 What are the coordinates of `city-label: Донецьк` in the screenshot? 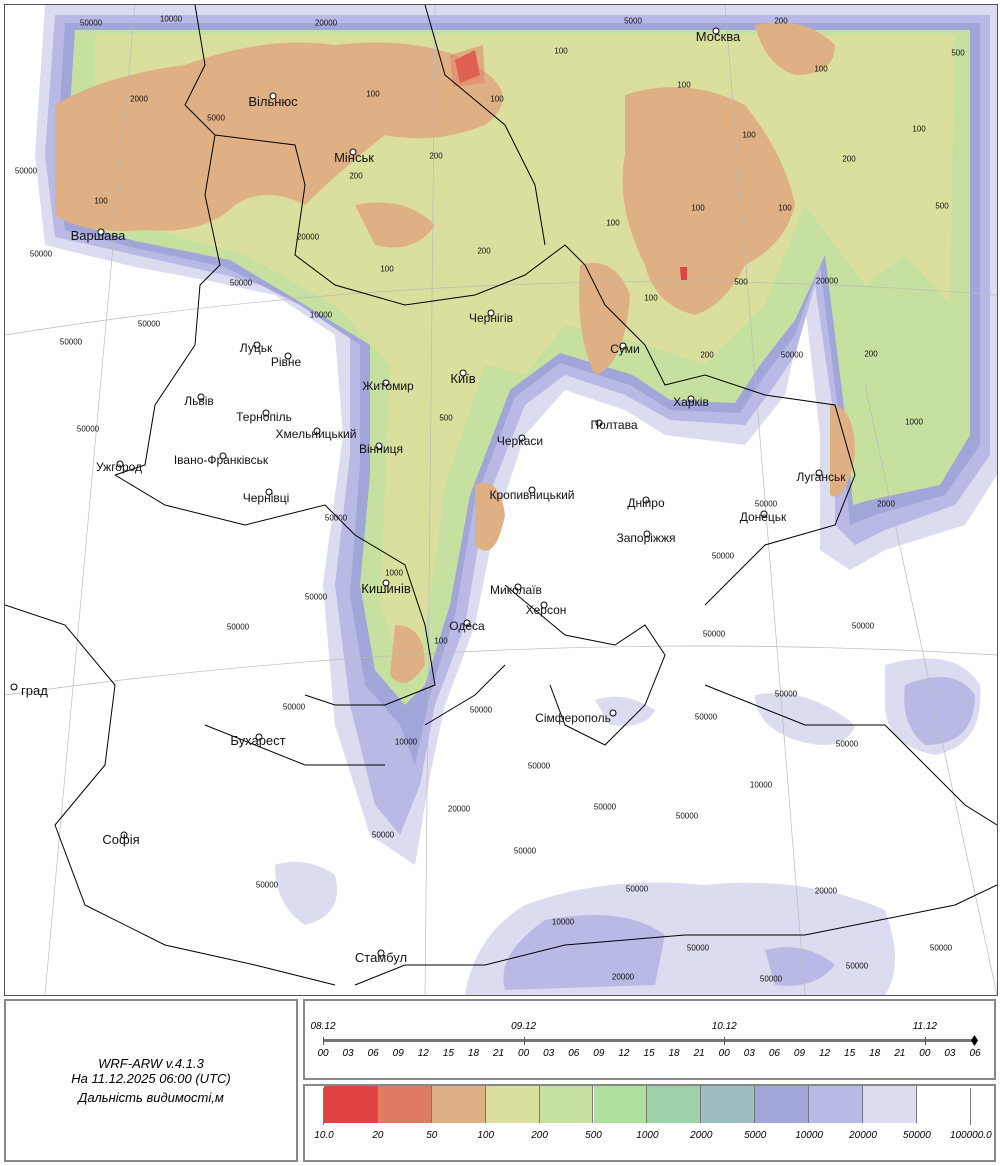 It's located at (763, 517).